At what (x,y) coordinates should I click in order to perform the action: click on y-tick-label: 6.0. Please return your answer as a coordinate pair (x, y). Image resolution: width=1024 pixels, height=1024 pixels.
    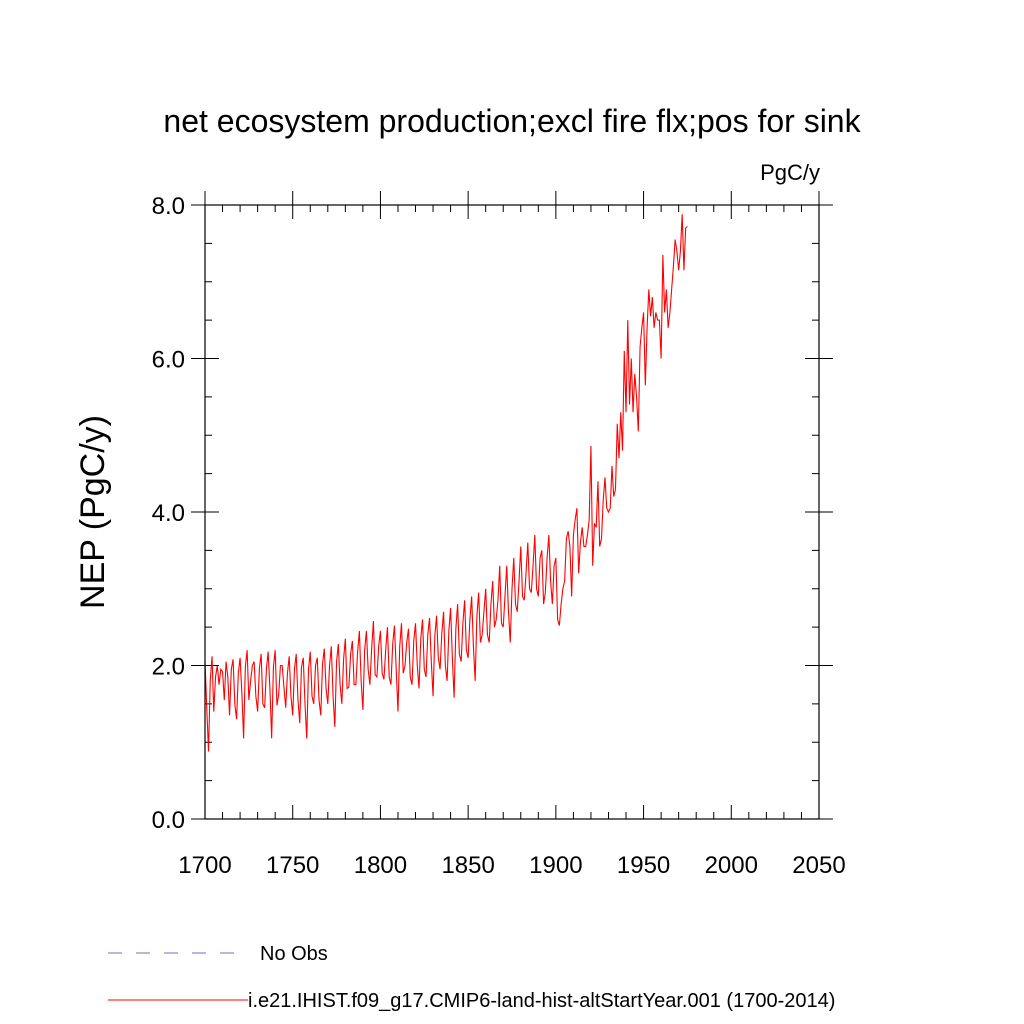
    Looking at the image, I should click on (168, 360).